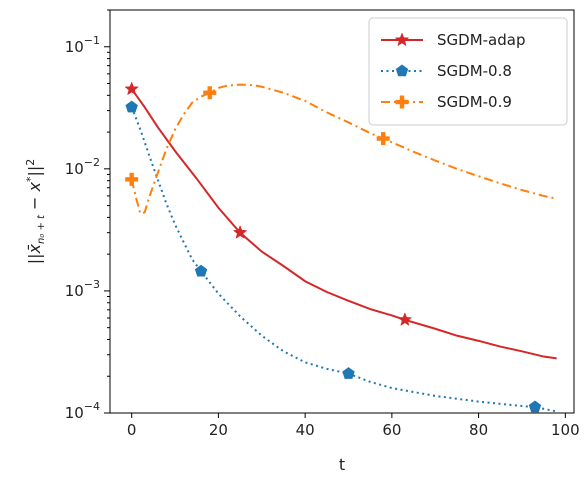 The image size is (588, 484). I want to click on y-label-minus: −, so click(34, 203).